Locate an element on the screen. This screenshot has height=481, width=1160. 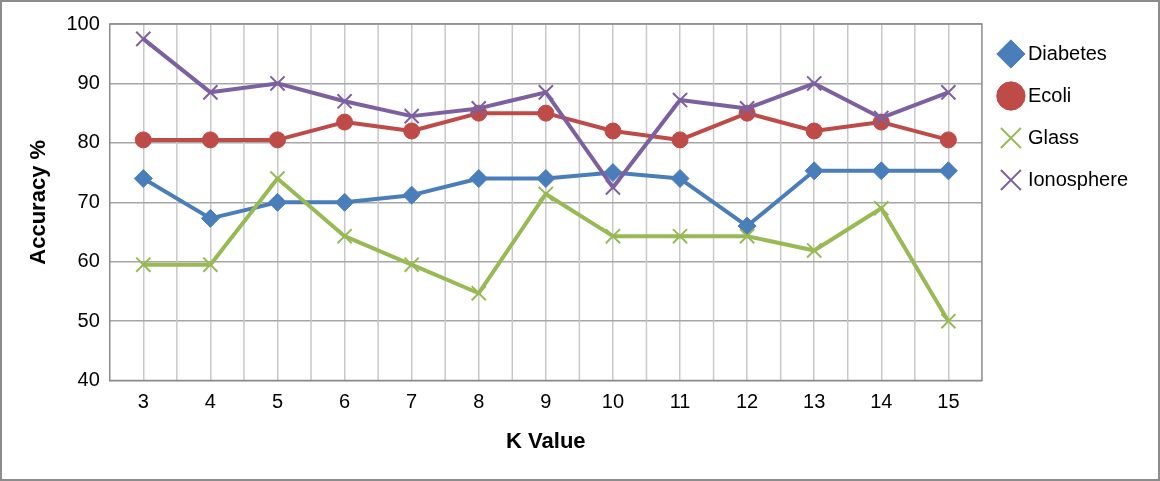
y-tick-label: 90 is located at coordinates (88, 81).